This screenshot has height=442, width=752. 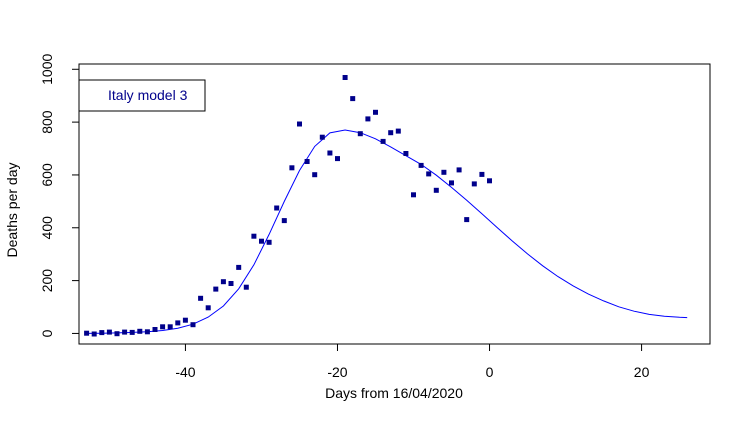 I want to click on y-tick-label: 200, so click(x=47, y=281).